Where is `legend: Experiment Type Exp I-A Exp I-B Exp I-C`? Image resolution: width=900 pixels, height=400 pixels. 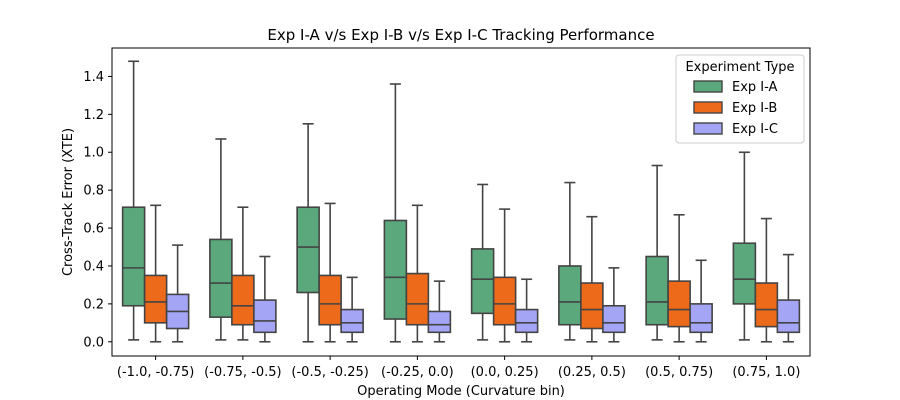 legend: Experiment Type Exp I-A Exp I-B Exp I-C is located at coordinates (740, 99).